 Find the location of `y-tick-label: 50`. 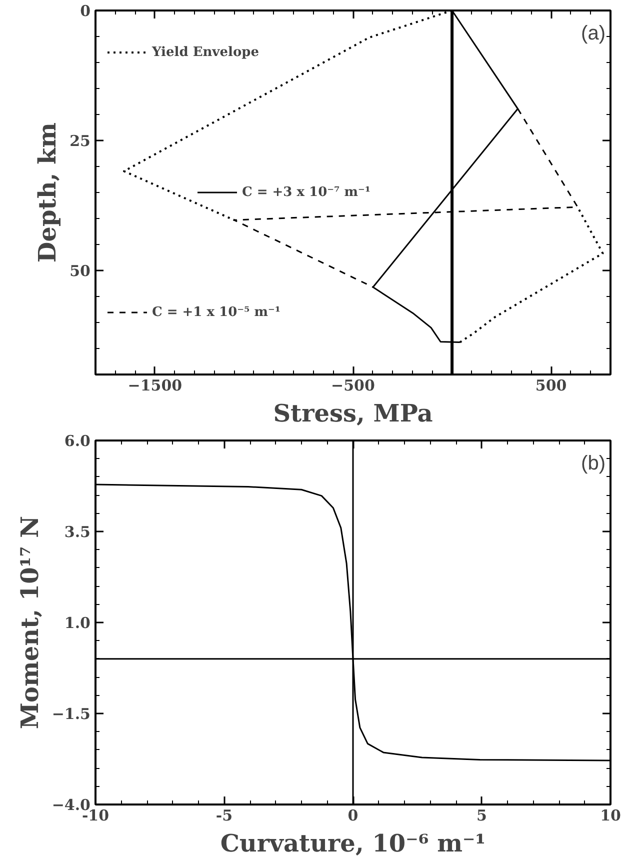

y-tick-label: 50 is located at coordinates (80, 271).